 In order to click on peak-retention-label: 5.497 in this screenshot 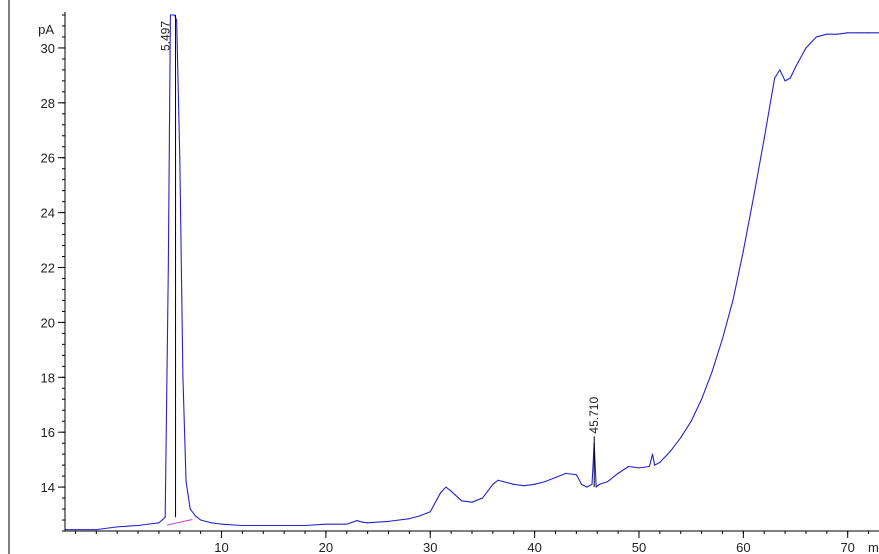, I will do `click(166, 36)`.